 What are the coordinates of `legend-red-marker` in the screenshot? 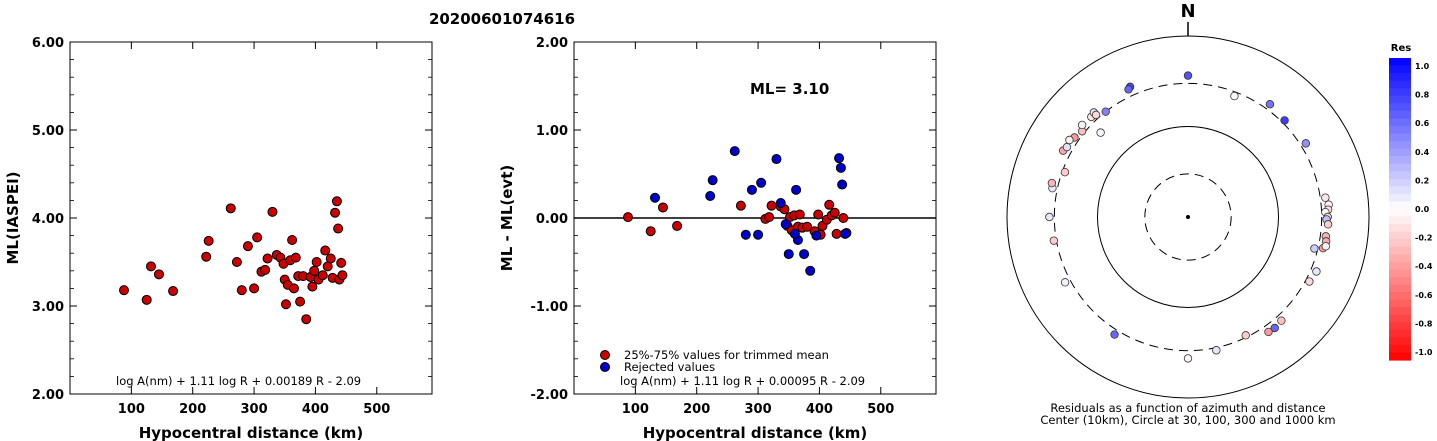 It's located at (605, 355).